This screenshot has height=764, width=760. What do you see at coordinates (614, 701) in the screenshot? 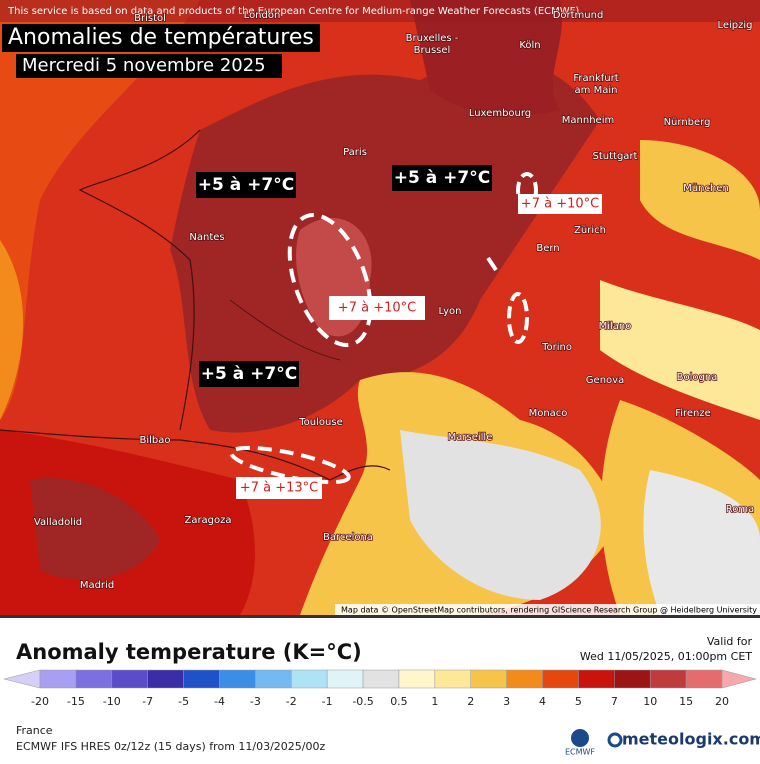
I see `colorbar-tick-label: 7` at bounding box center [614, 701].